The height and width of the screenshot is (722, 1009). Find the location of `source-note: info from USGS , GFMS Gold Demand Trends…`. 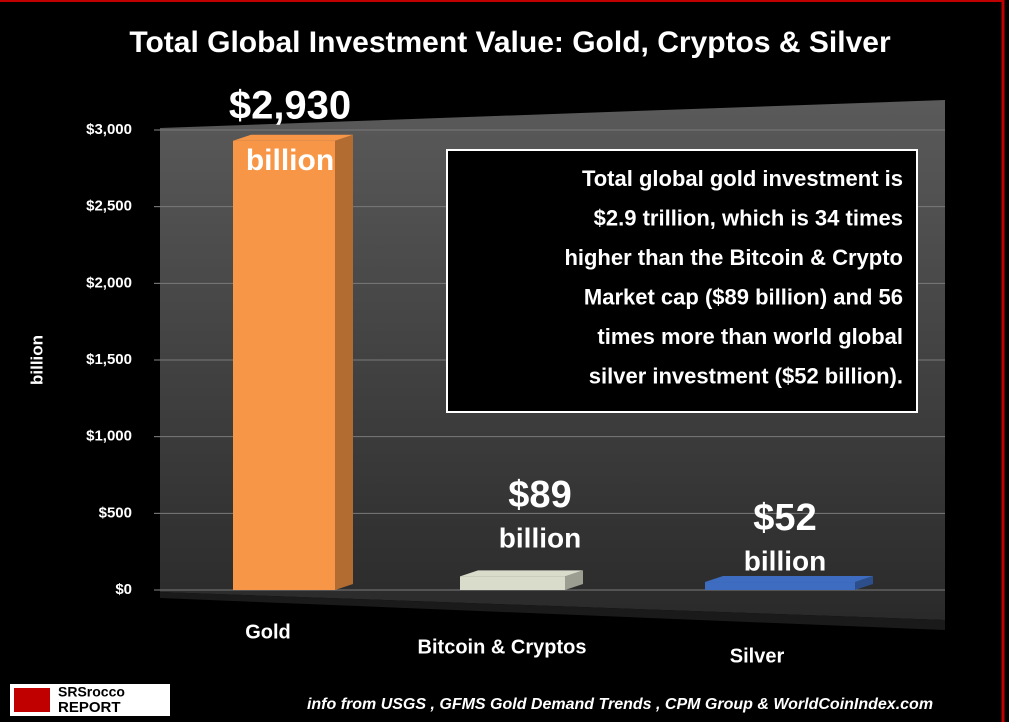

source-note: info from USGS , GFMS Gold Demand Trends… is located at coordinates (620, 704).